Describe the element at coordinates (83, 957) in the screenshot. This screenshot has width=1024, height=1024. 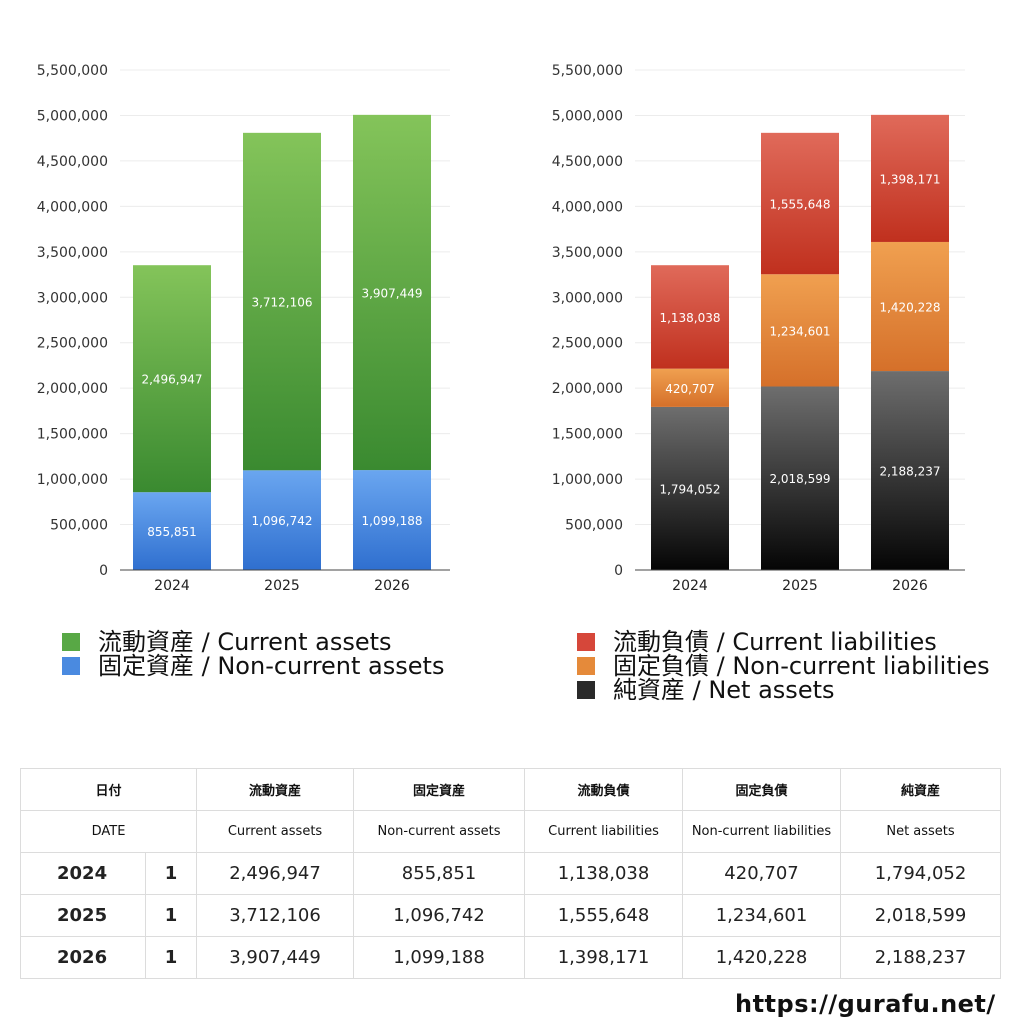
I see `row-year: 2026` at that location.